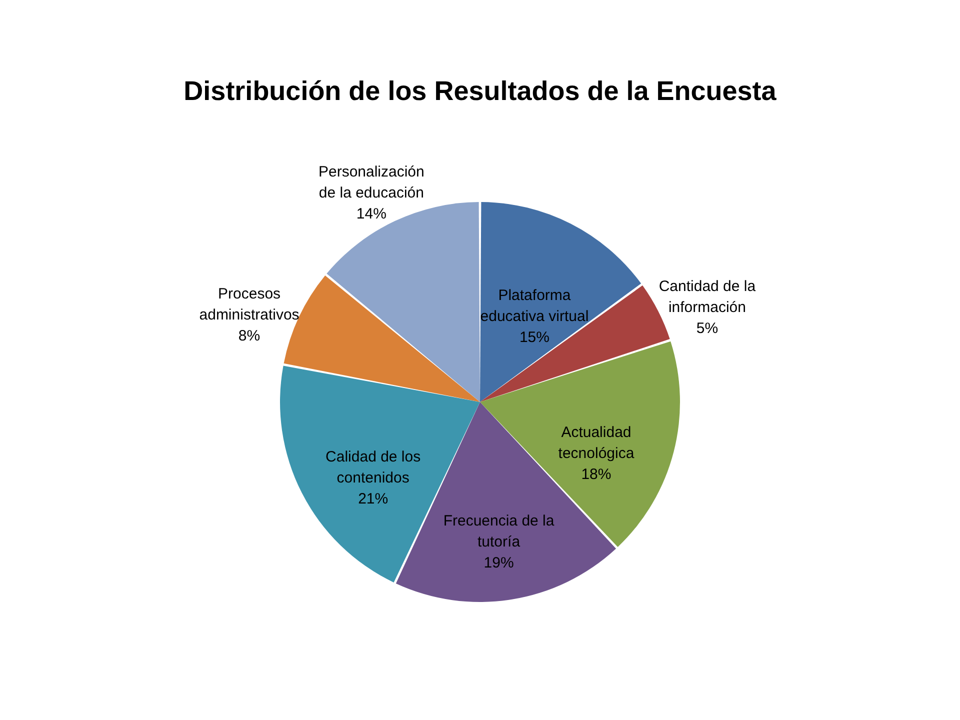  What do you see at coordinates (499, 531) in the screenshot?
I see `slice-label: Frecuencia de la tutoría` at bounding box center [499, 531].